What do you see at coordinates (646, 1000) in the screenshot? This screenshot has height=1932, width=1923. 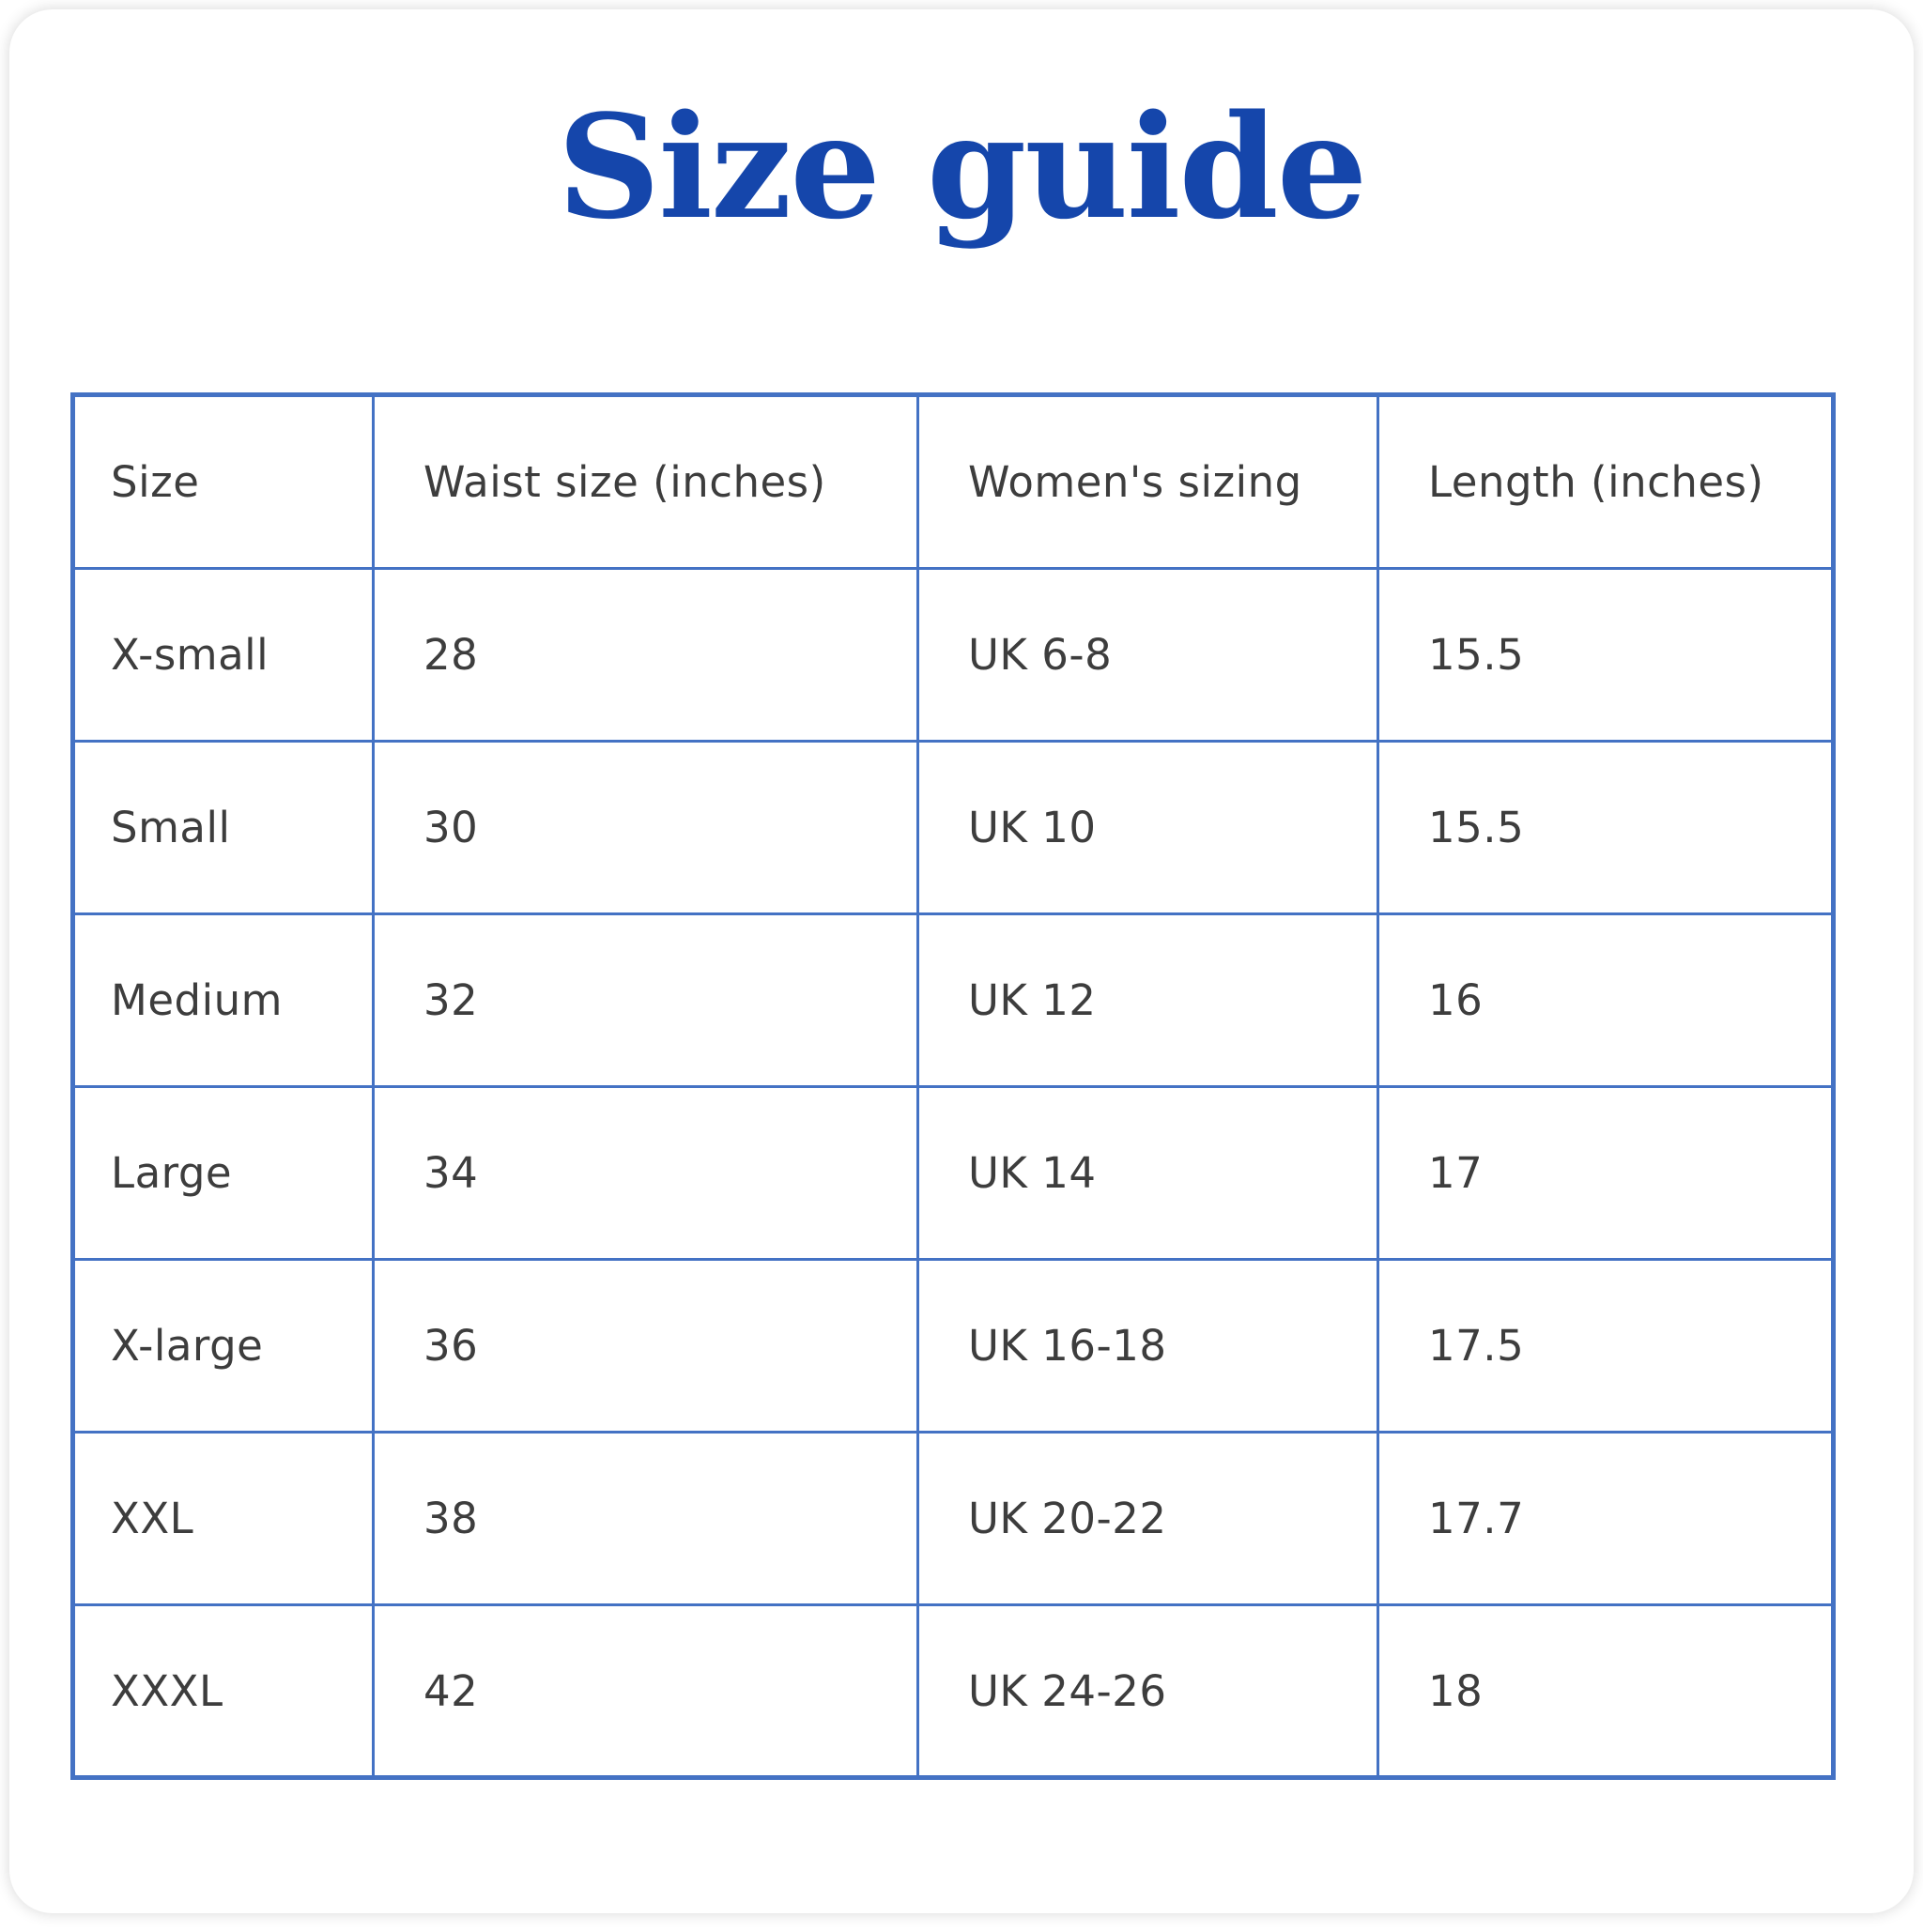 I see `table-cell: 32` at bounding box center [646, 1000].